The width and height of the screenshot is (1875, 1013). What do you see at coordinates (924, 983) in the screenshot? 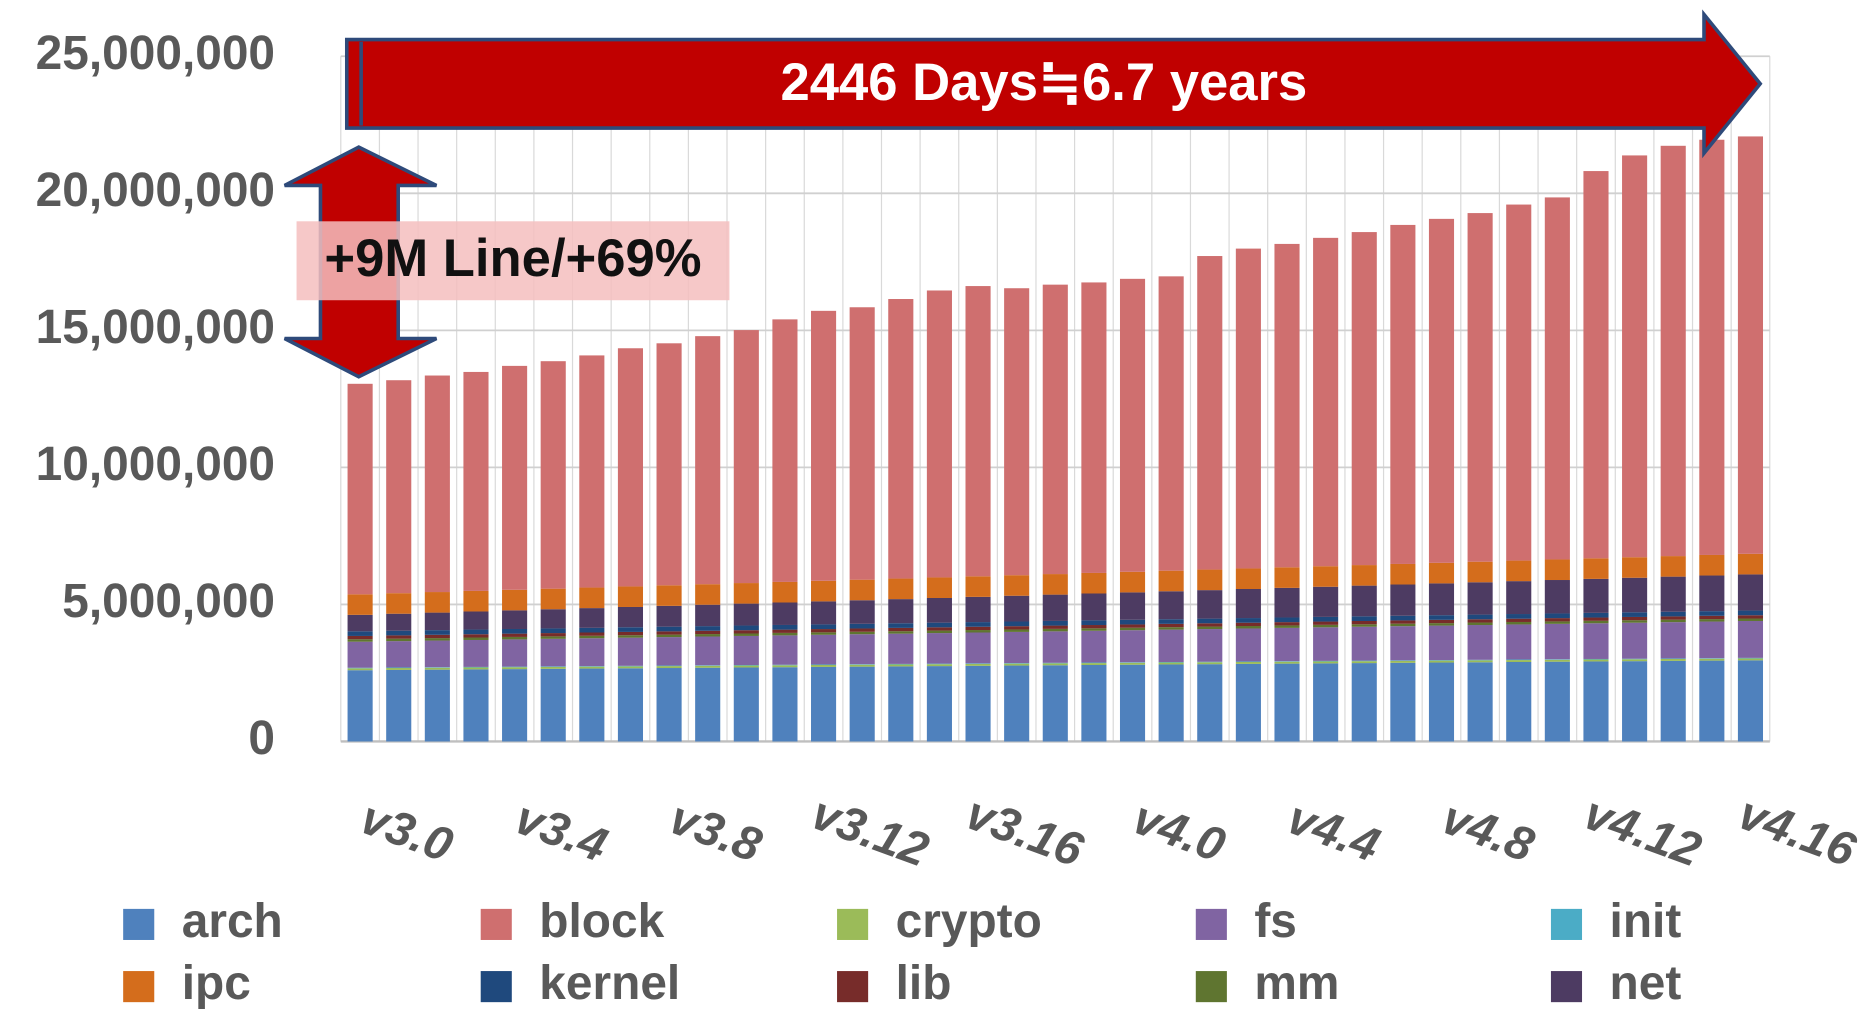
I see `legend-label: lib` at bounding box center [924, 983].